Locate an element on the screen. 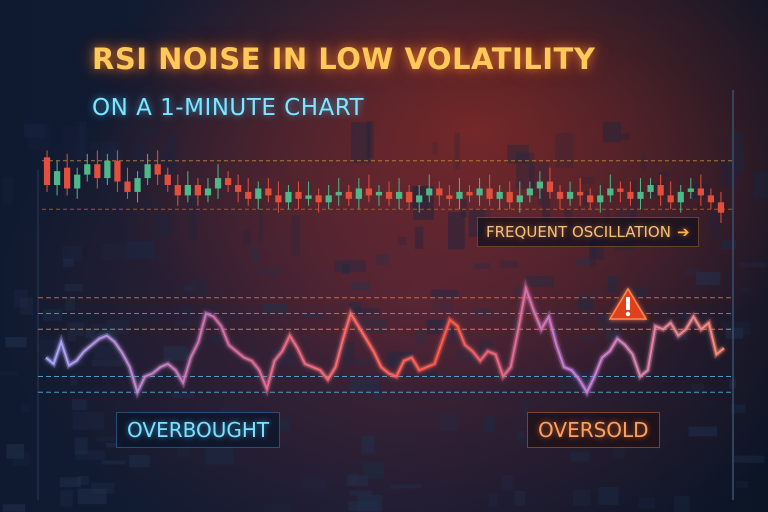 Image resolution: width=768 pixels, height=512 pixels. chart-title: RSI NOISE IN LOW VOLATILITY is located at coordinates (344, 59).